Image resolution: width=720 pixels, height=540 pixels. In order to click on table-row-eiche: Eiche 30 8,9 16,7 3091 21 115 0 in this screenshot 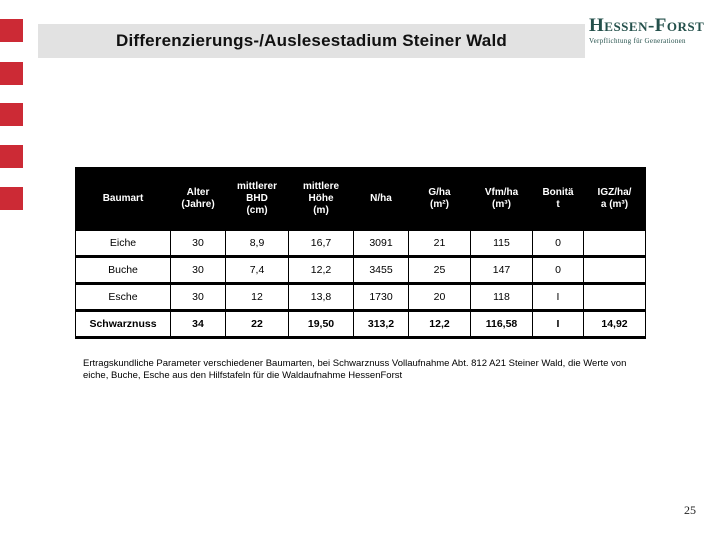, I will do `click(360, 243)`.